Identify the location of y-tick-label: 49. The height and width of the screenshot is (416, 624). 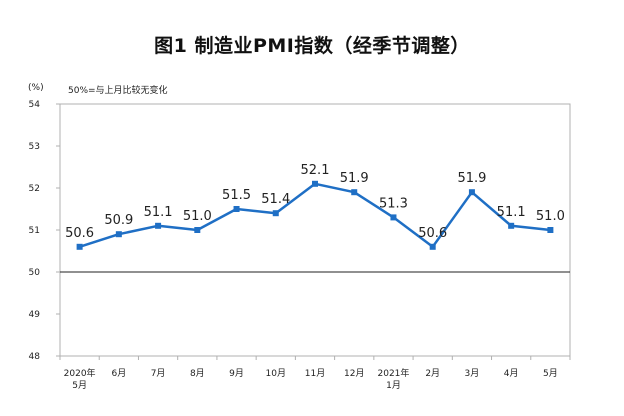
(35, 315).